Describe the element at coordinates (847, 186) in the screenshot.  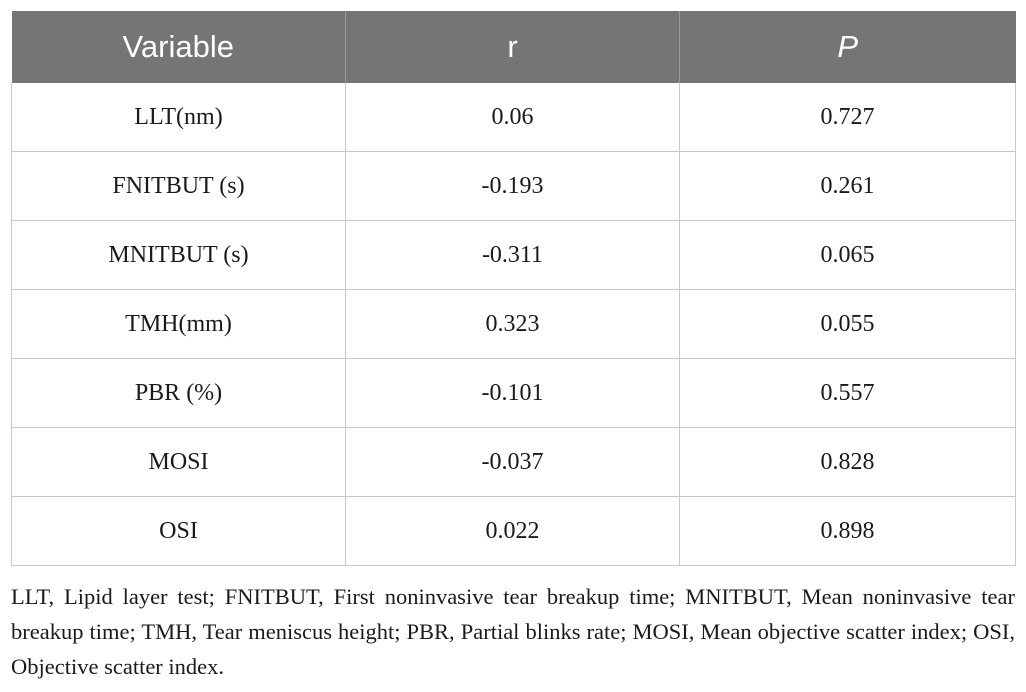
I see `cell-p: 0.261` at that location.